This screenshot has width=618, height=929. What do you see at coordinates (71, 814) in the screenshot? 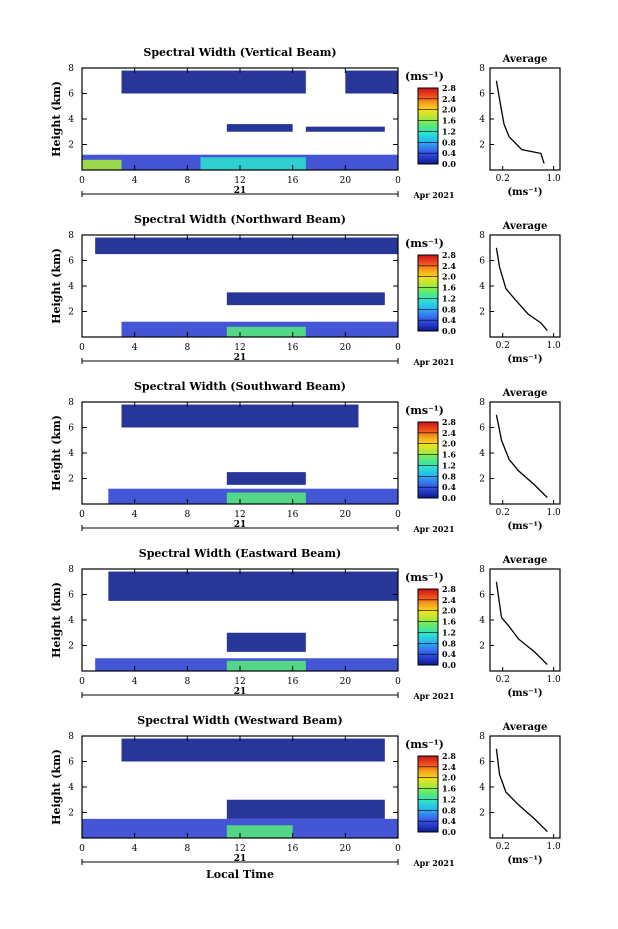
I see `y-tick-label: 2` at bounding box center [71, 814].